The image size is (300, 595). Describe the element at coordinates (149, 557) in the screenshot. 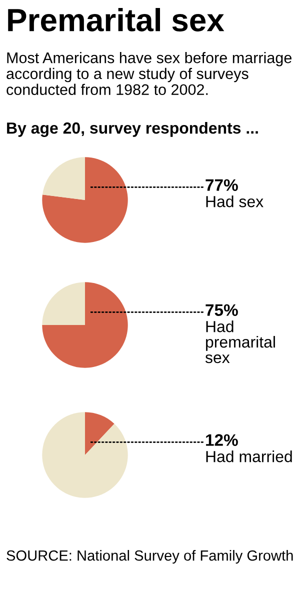

I see `source-note: SOURCE: National Survey of Family Growth` at that location.